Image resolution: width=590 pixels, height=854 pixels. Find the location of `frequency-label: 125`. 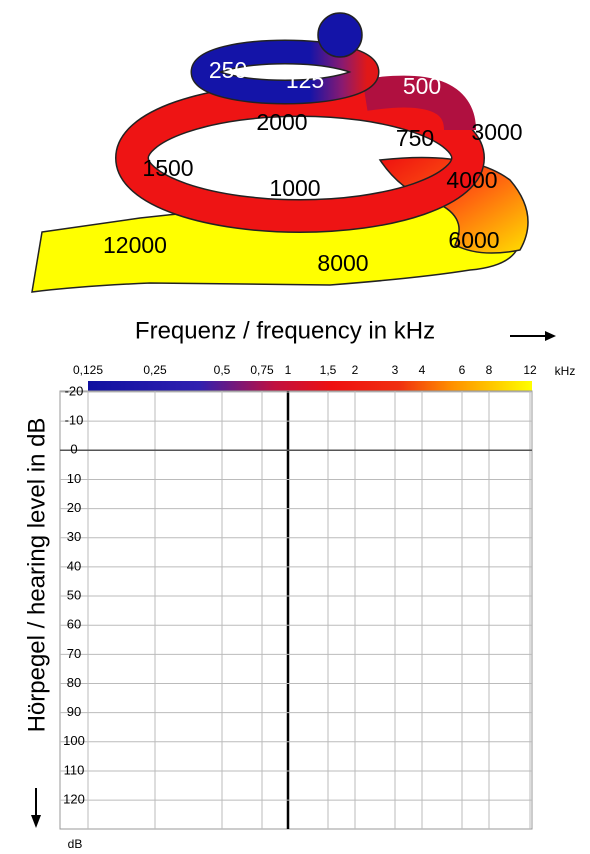

frequency-label: 125 is located at coordinates (305, 80).